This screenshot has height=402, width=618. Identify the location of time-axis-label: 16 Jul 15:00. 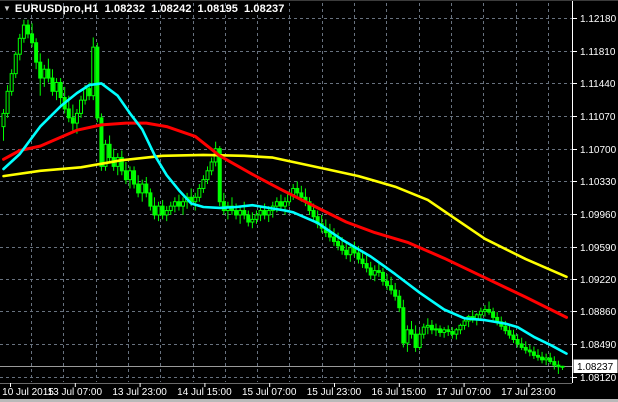
(399, 392).